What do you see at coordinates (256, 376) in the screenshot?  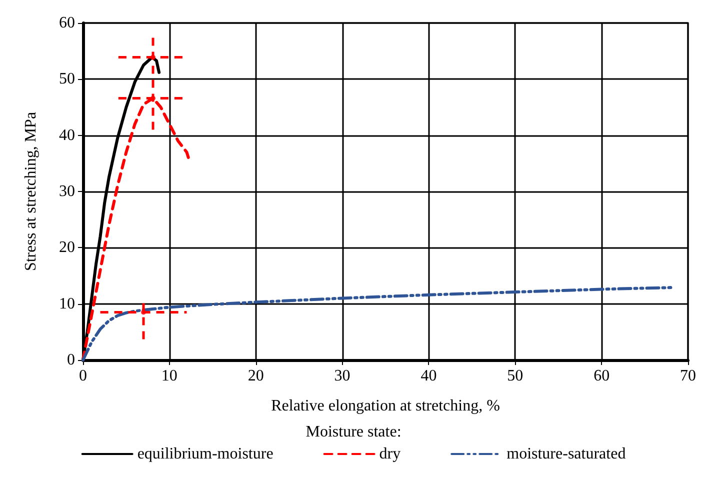 I see `x-tick-label: 20` at bounding box center [256, 376].